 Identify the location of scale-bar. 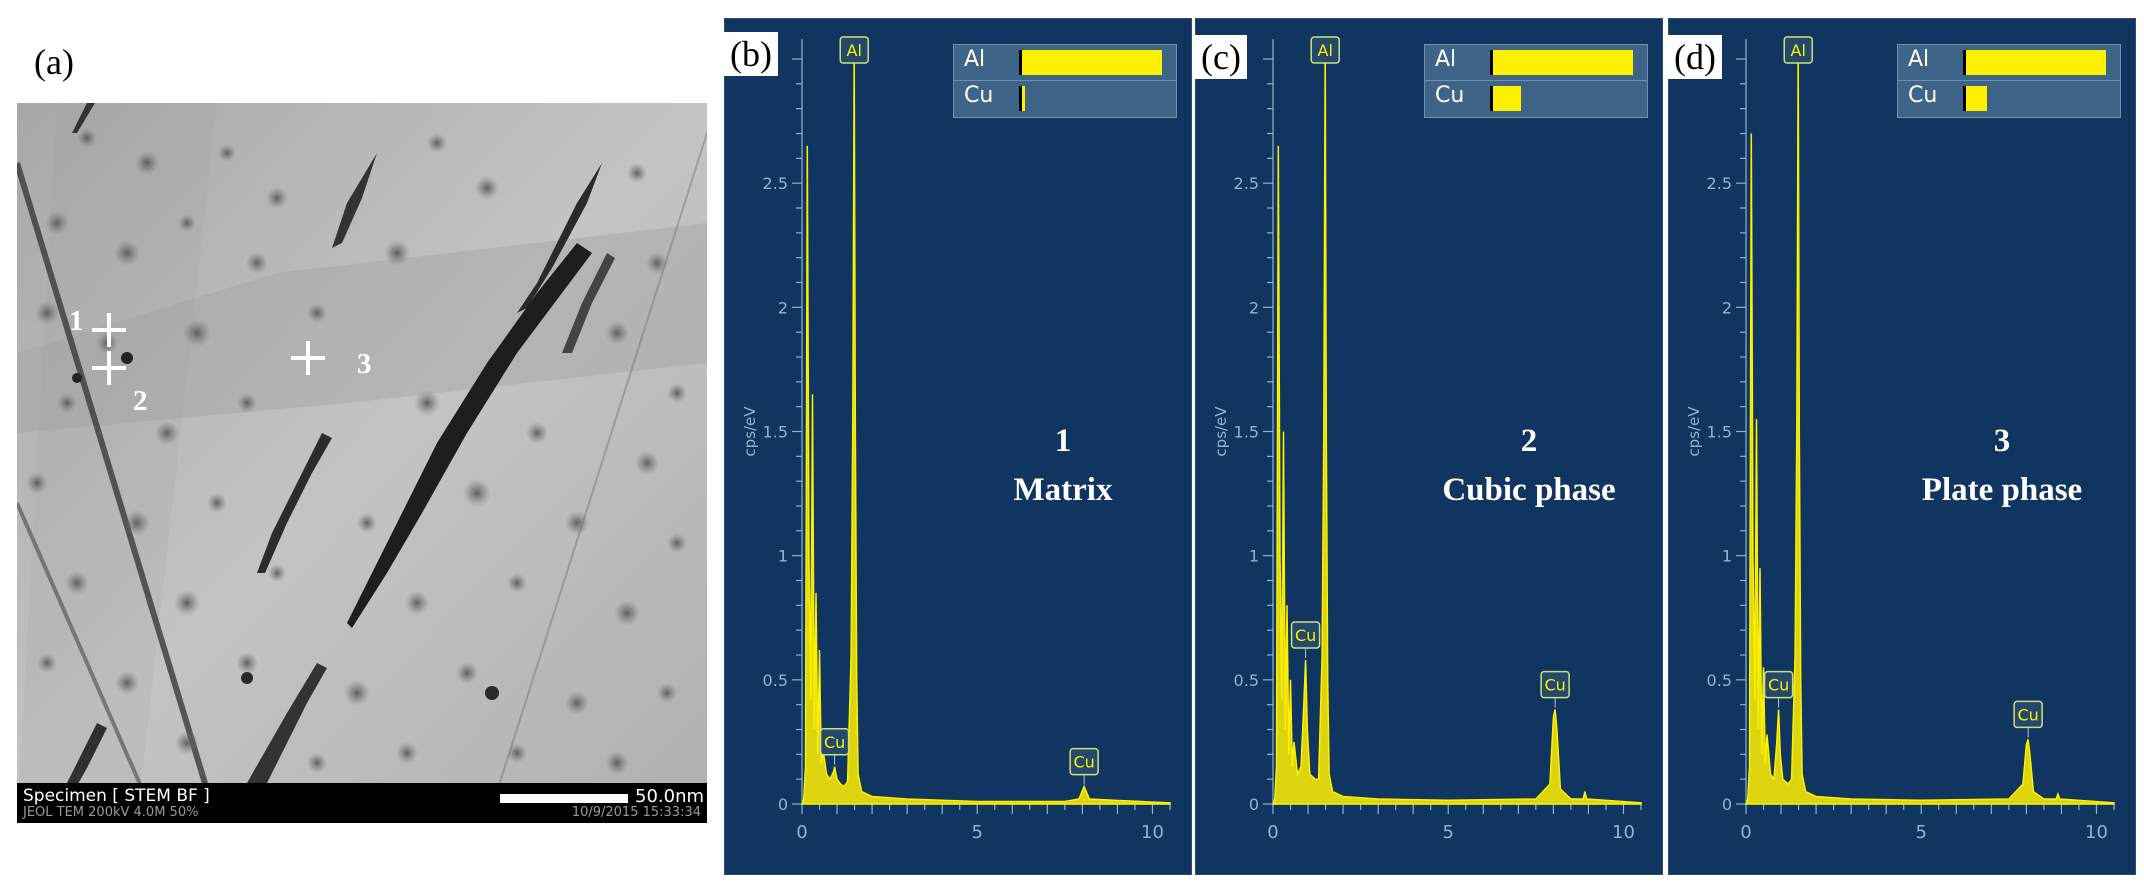
(564, 798).